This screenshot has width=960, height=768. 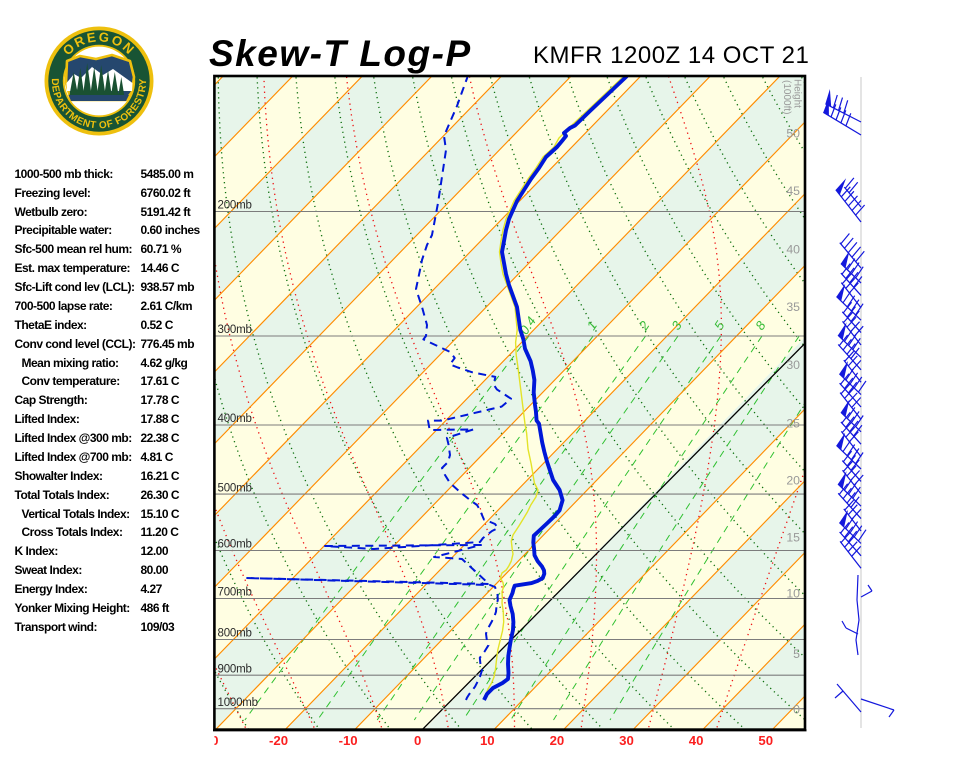 What do you see at coordinates (793, 538) in the screenshot?
I see `svg-text: 15` at bounding box center [793, 538].